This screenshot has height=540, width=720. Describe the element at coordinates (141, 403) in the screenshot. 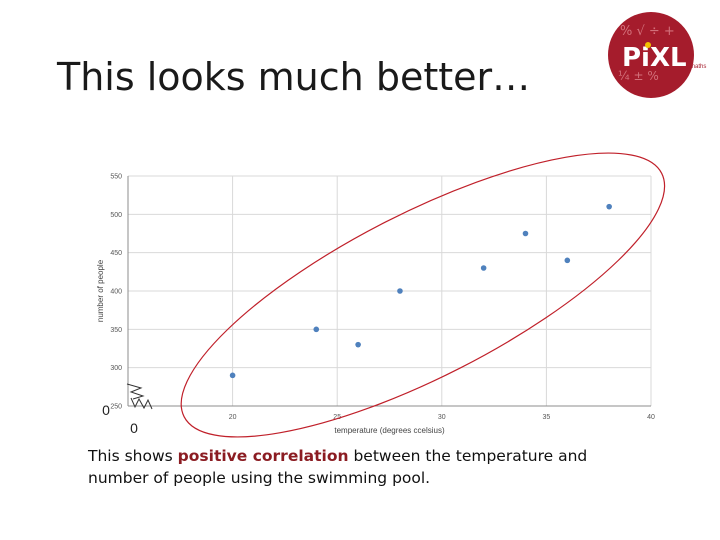

I see `x-axis-break-mark` at that location.